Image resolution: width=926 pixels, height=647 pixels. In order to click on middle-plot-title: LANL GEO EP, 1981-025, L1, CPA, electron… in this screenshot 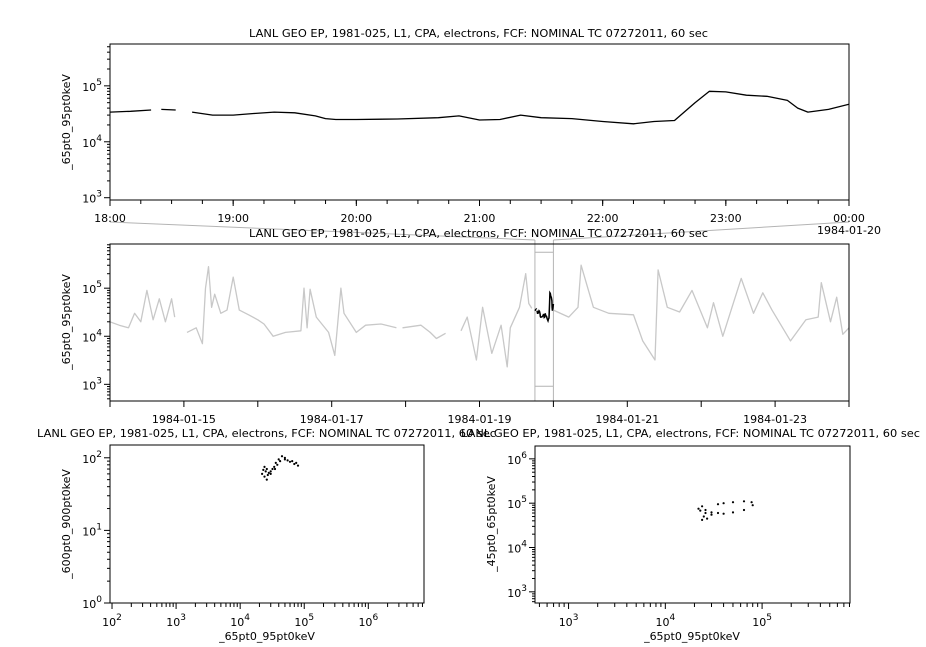, I will do `click(478, 234)`.